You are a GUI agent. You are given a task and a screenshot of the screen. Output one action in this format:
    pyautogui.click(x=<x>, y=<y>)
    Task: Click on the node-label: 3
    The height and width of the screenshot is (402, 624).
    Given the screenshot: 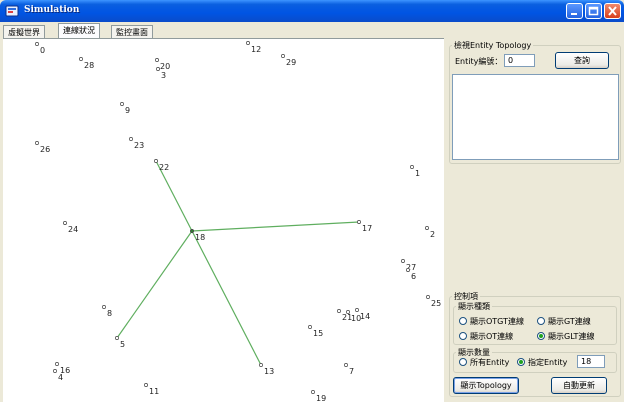 What is the action you would take?
    pyautogui.click(x=163, y=75)
    